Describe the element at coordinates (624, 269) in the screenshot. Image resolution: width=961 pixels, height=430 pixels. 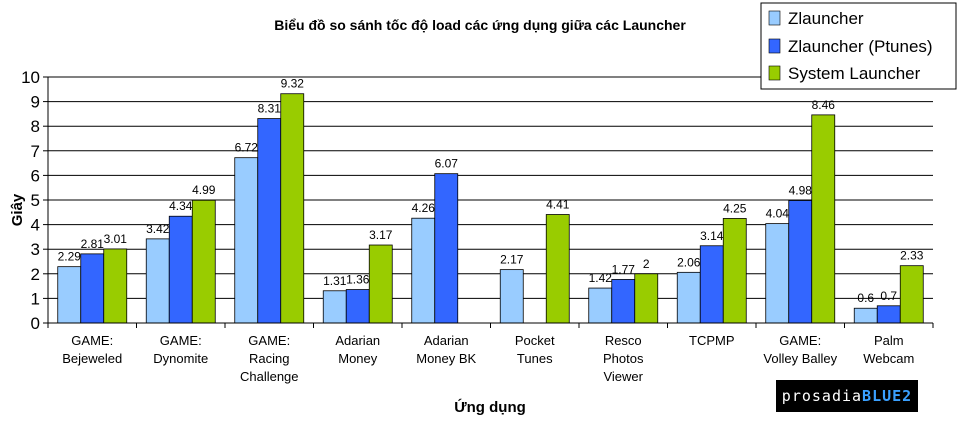
I see `data-label: 1.77` at that location.